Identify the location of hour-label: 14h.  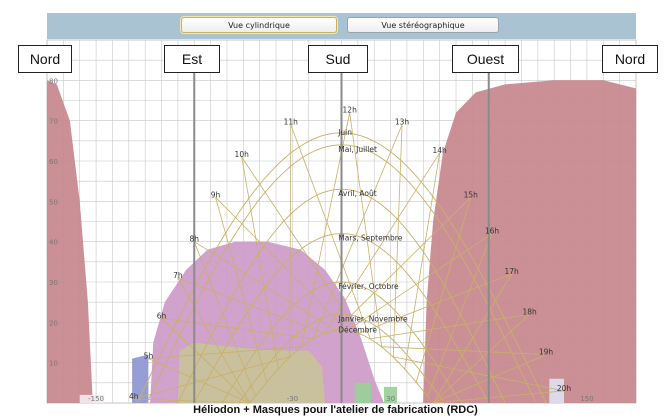
(440, 150).